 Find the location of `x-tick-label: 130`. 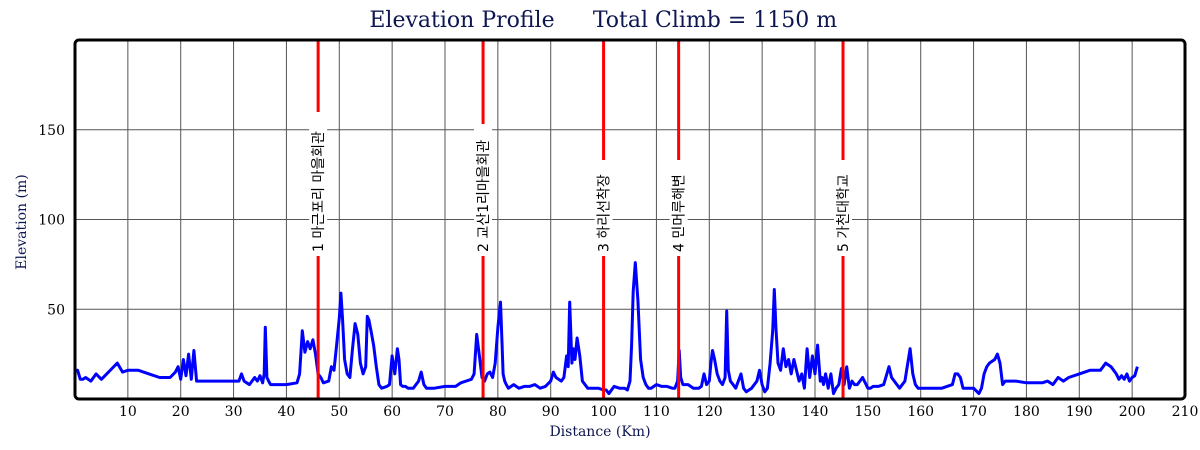

x-tick-label: 130 is located at coordinates (762, 412).